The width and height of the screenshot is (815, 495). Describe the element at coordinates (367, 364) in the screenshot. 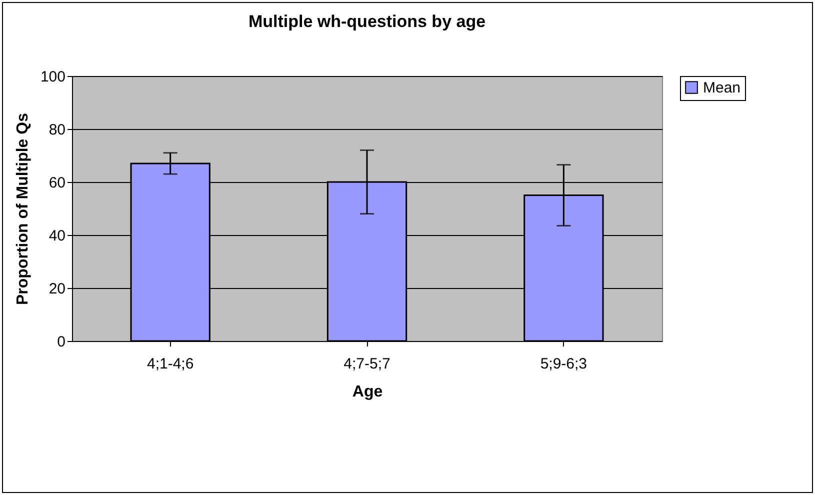

I see `x-tick-label: 4;7-5;7` at that location.